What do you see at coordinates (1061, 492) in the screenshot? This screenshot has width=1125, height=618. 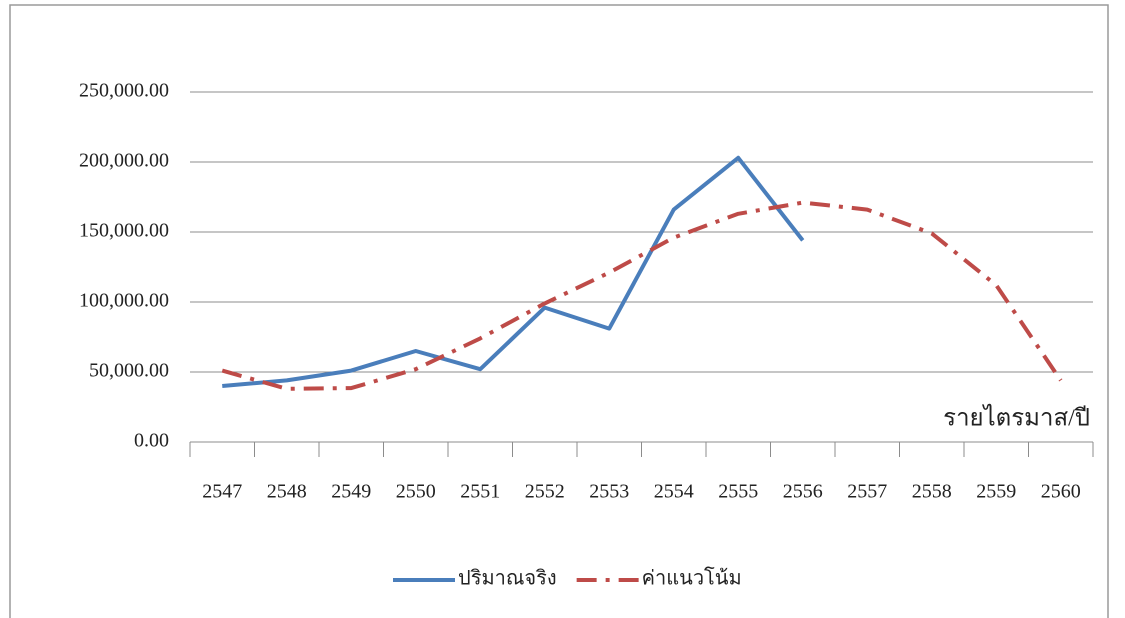 I see `x-tick-label: 2560` at bounding box center [1061, 492].